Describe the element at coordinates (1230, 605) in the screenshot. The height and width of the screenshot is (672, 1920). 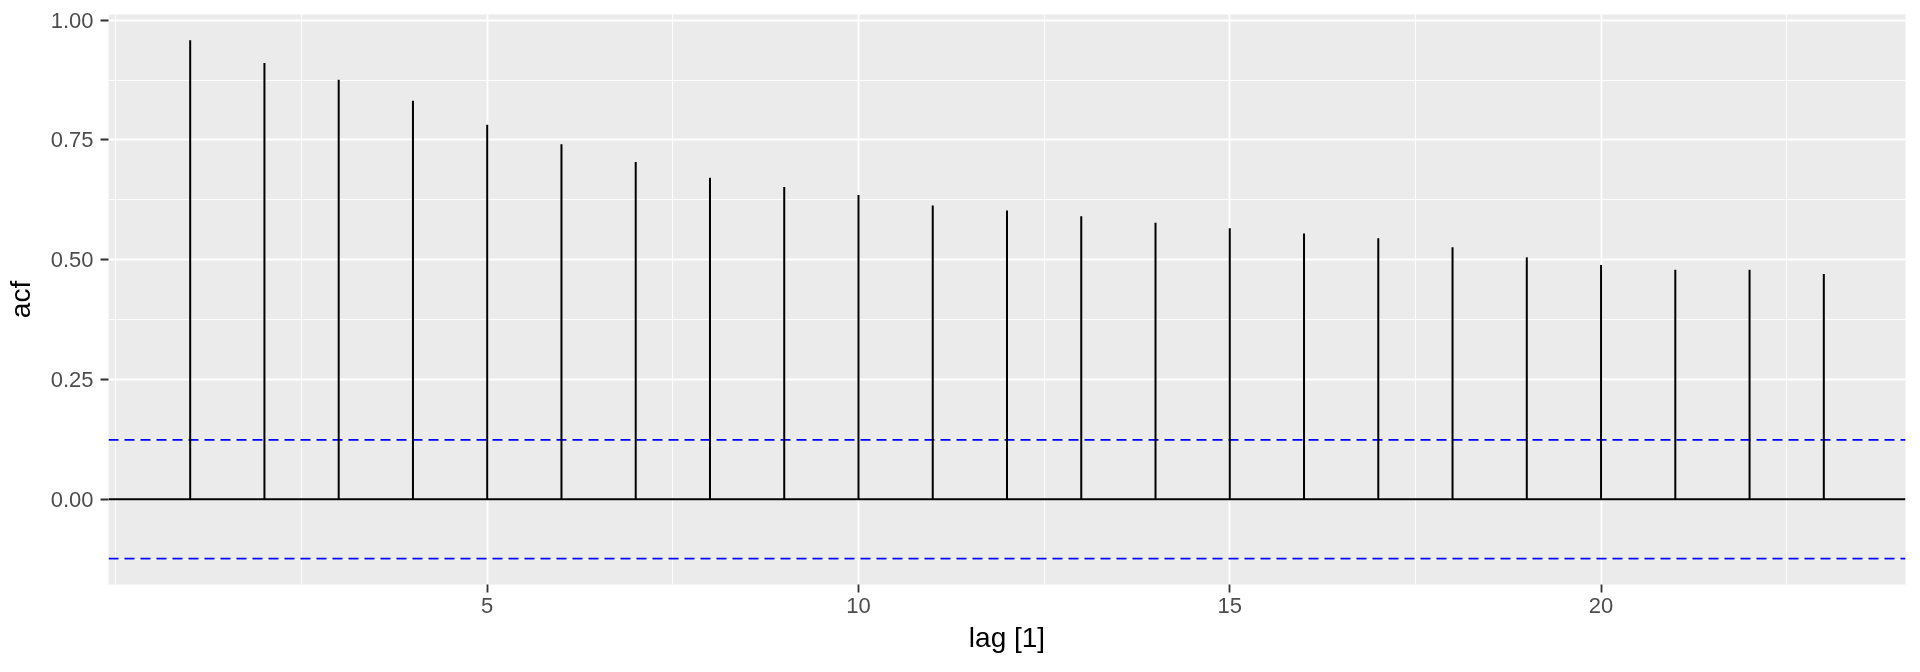
I see `x-tick-label: 15` at that location.